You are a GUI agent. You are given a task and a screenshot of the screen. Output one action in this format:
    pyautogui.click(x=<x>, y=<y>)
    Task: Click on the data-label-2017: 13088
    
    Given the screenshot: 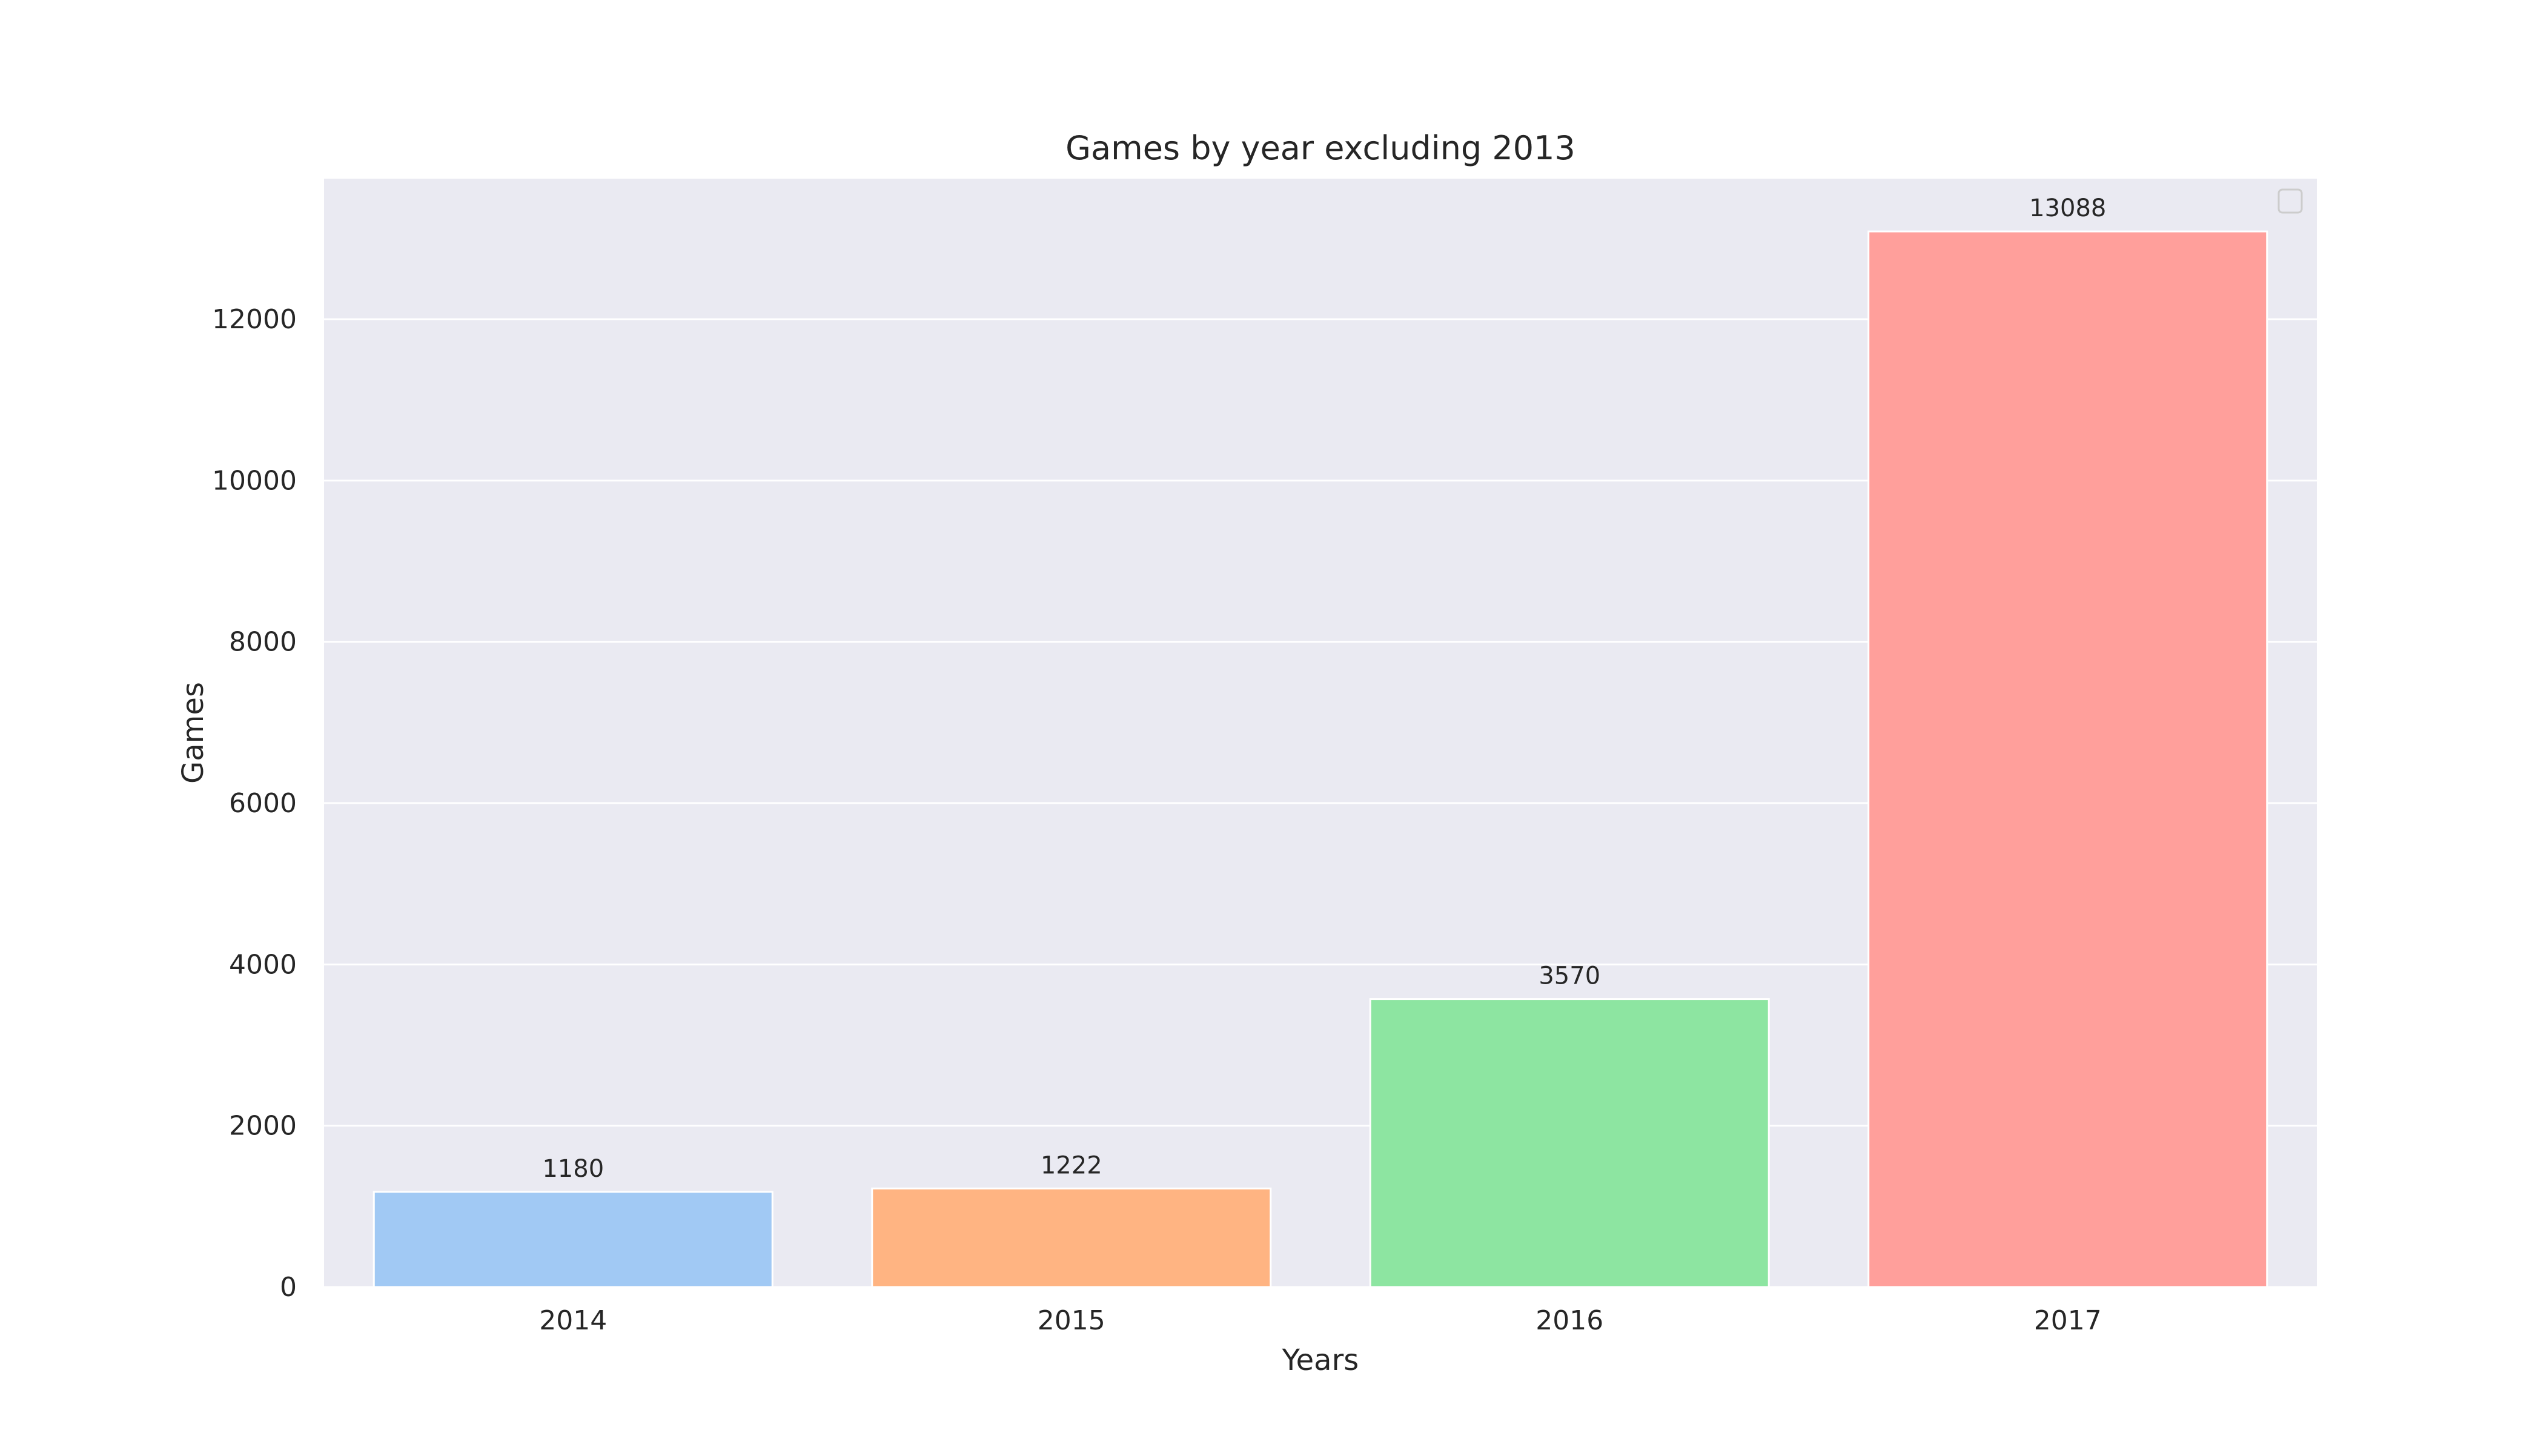 What is the action you would take?
    pyautogui.click(x=2067, y=208)
    